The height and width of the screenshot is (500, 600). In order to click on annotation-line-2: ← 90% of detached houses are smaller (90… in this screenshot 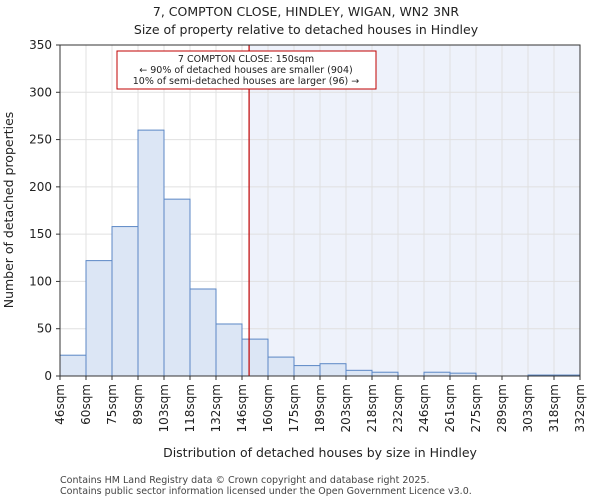, I will do `click(245, 70)`.